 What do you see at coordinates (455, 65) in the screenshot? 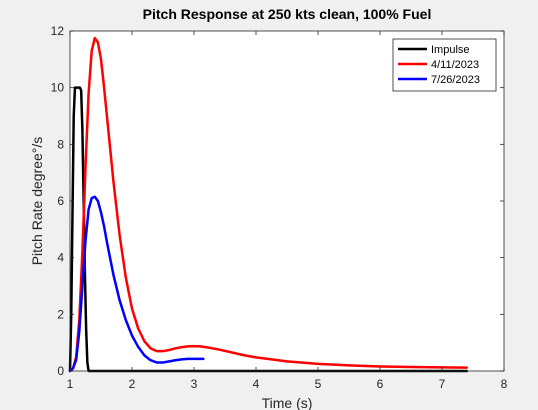
I see `legend-label-2: 4/11/2023` at bounding box center [455, 65].